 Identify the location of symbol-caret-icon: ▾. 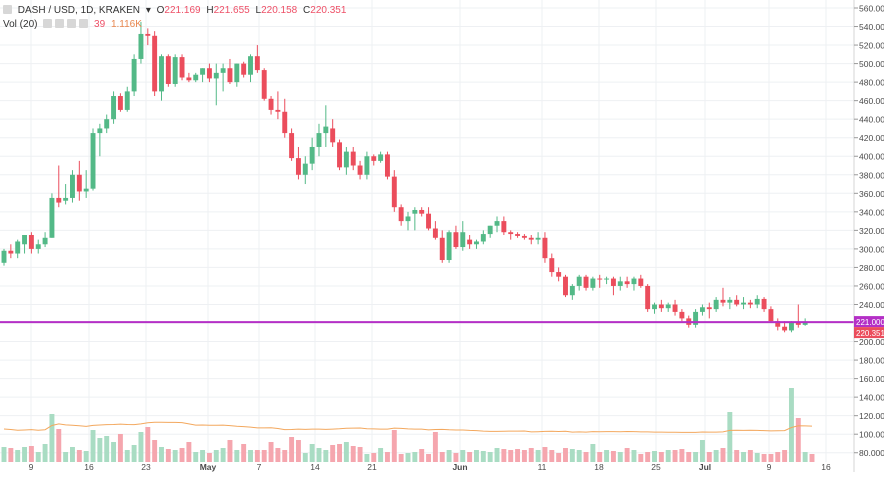
(148, 10).